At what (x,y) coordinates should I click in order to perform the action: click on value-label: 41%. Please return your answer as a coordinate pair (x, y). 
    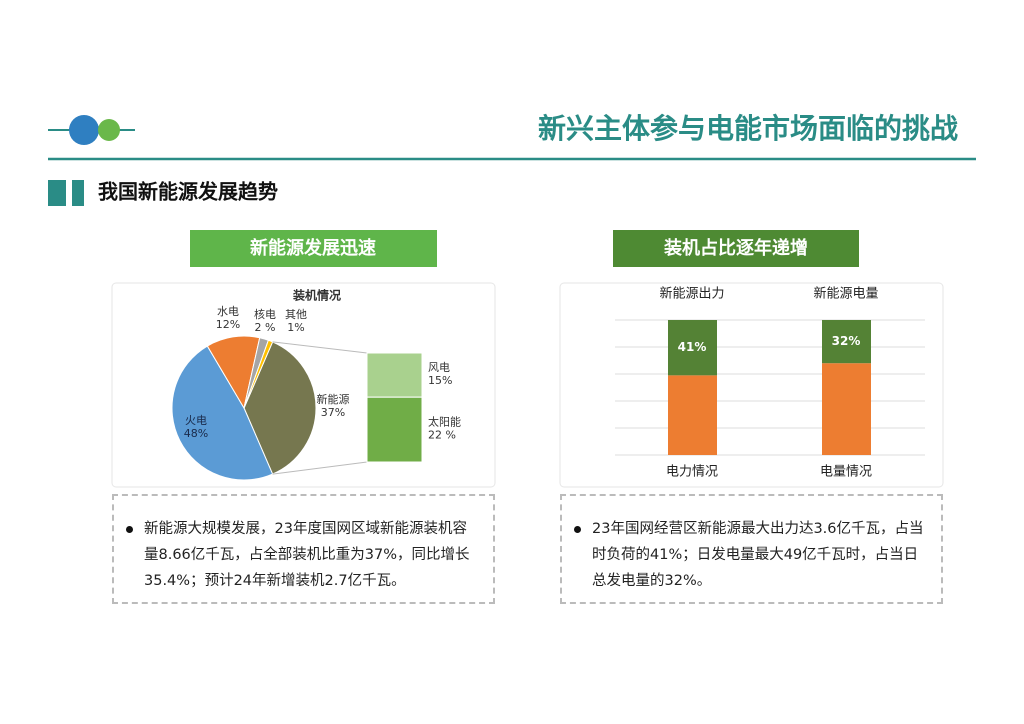
    Looking at the image, I should click on (692, 347).